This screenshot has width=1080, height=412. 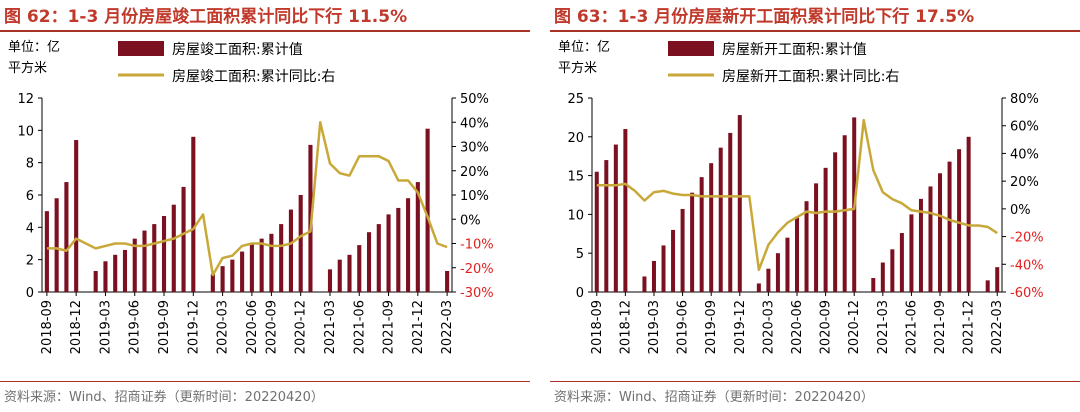 I want to click on left-tick-label: 5, so click(x=580, y=254).